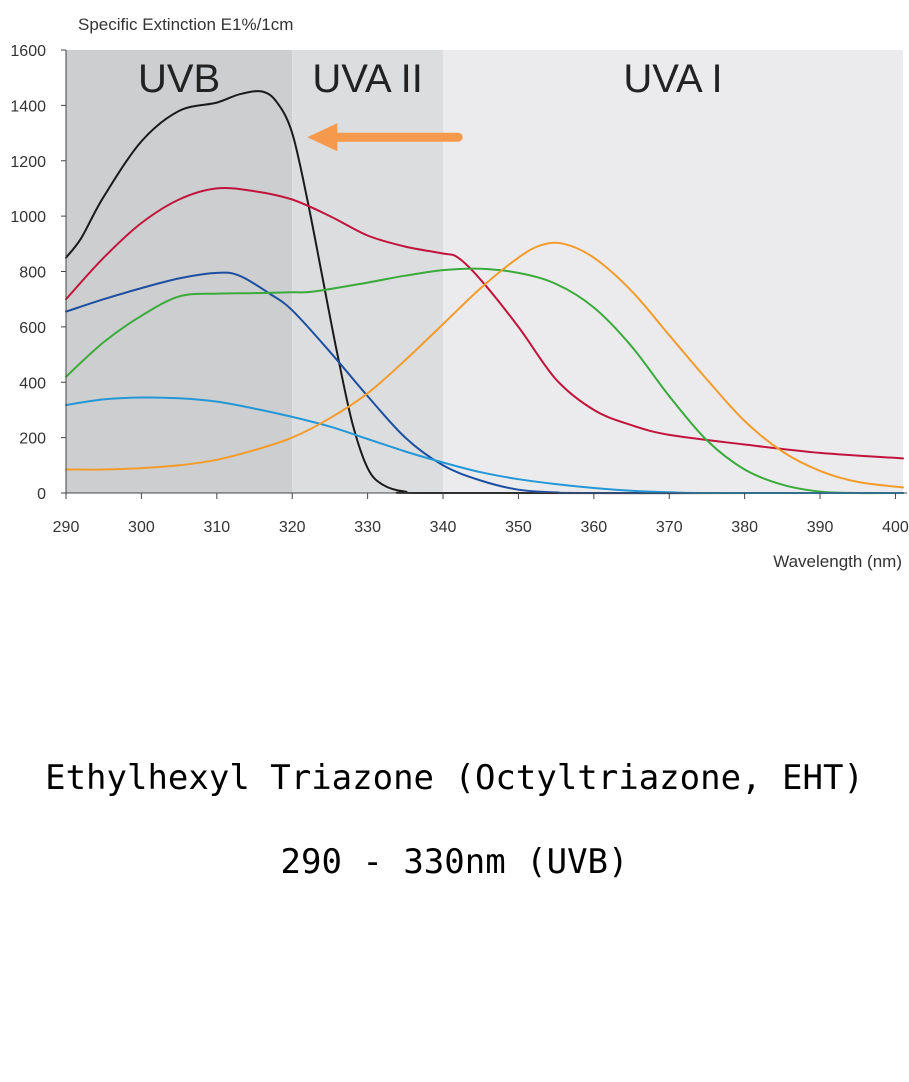  I want to click on y-tick-label-7: 1400, so click(28, 106).